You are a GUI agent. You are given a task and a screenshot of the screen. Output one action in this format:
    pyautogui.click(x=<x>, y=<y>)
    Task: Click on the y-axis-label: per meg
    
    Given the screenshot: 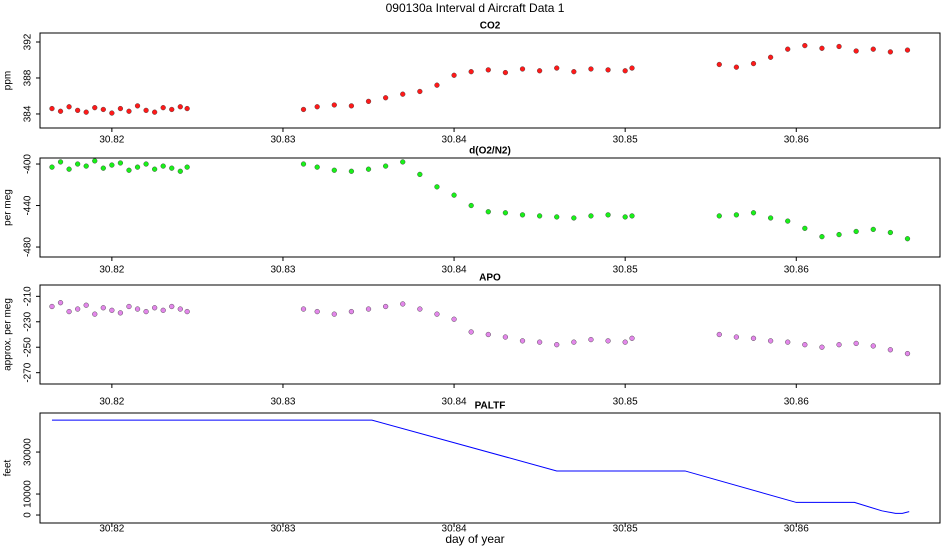 What is the action you would take?
    pyautogui.click(x=8, y=207)
    